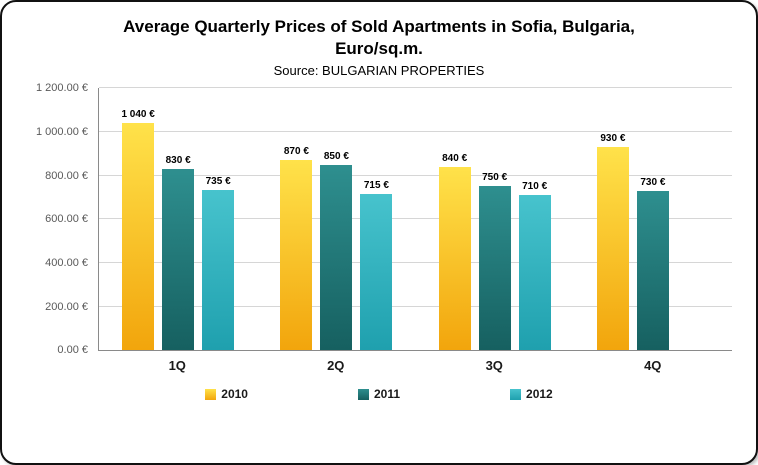 Image resolution: width=758 pixels, height=465 pixels. Describe the element at coordinates (336, 156) in the screenshot. I see `bar-value-label: 850 €` at that location.